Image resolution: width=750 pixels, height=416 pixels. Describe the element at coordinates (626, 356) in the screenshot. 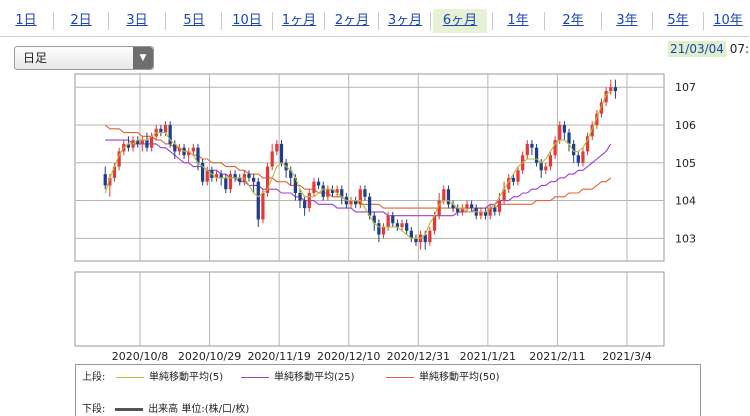

I see `x-tick-label: 2021/3/4` at that location.